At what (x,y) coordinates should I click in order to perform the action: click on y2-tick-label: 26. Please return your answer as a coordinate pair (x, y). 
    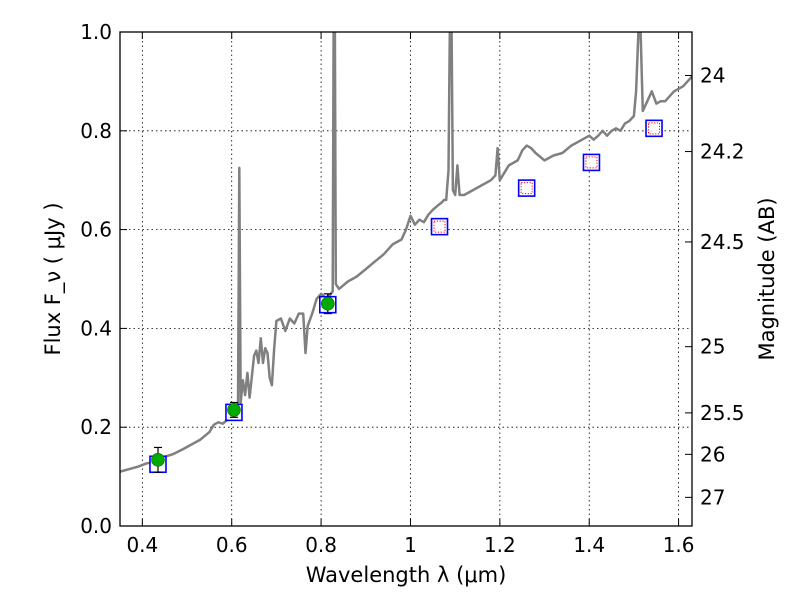
    Looking at the image, I should click on (712, 454).